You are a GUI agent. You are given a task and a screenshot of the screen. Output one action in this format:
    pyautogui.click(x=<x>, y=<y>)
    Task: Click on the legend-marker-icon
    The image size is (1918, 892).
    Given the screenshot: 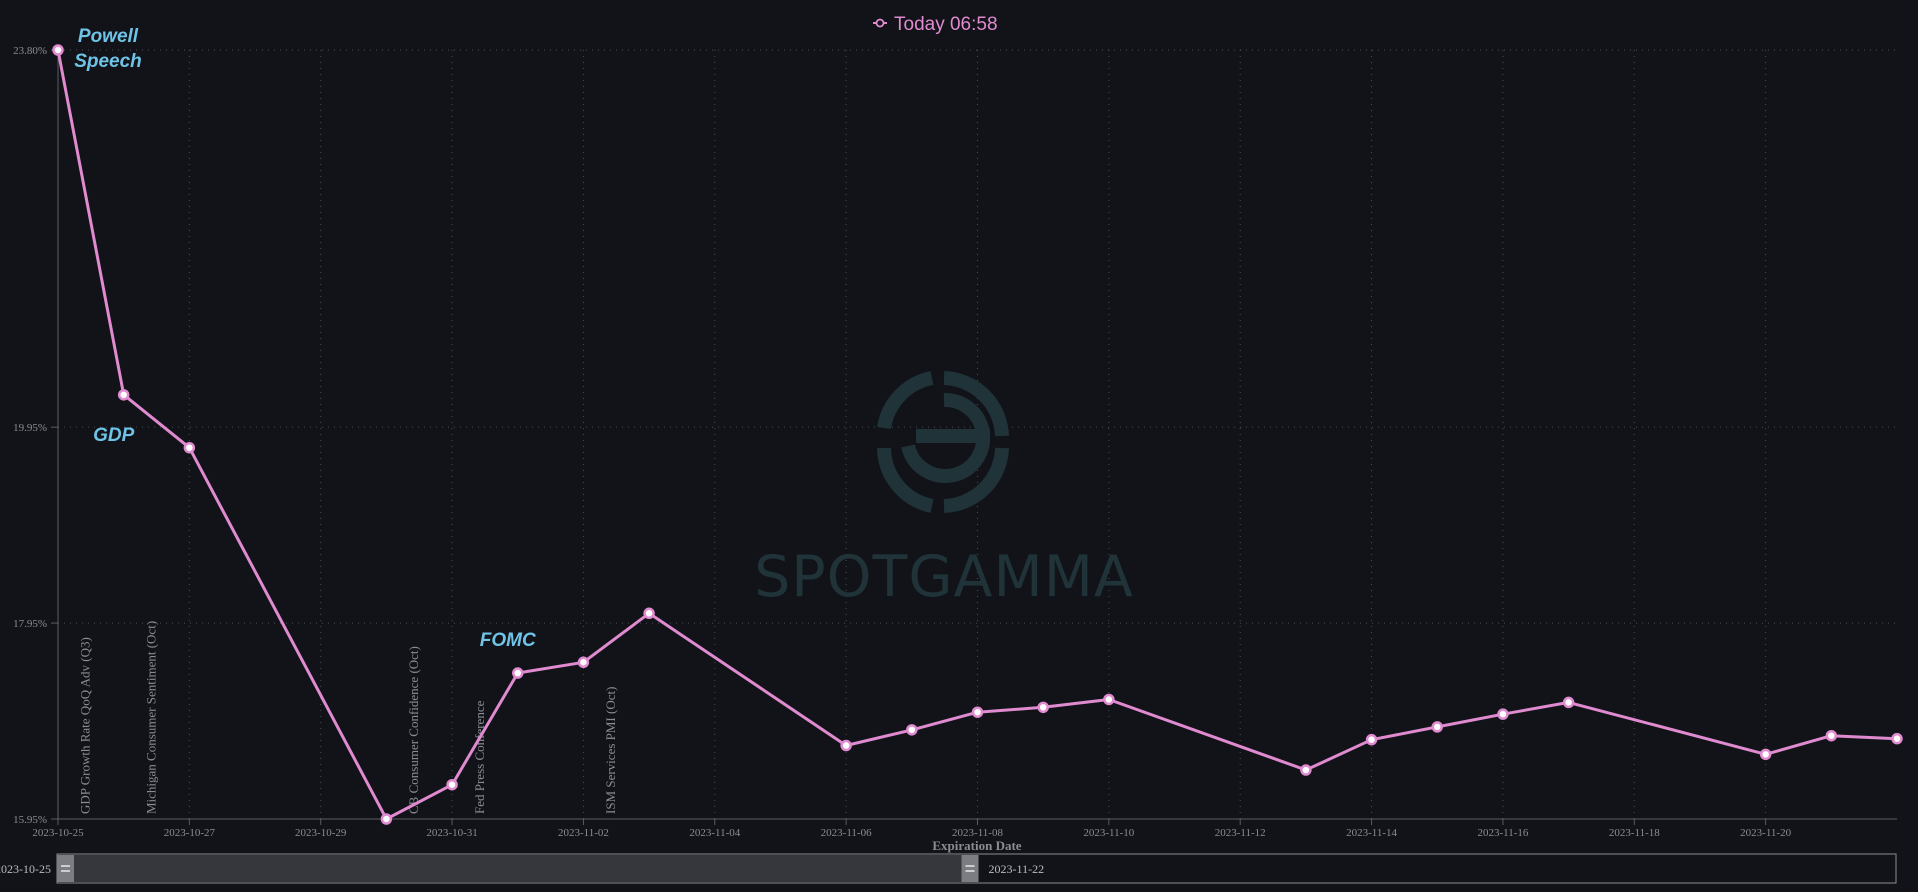 What is the action you would take?
    pyautogui.click(x=880, y=23)
    